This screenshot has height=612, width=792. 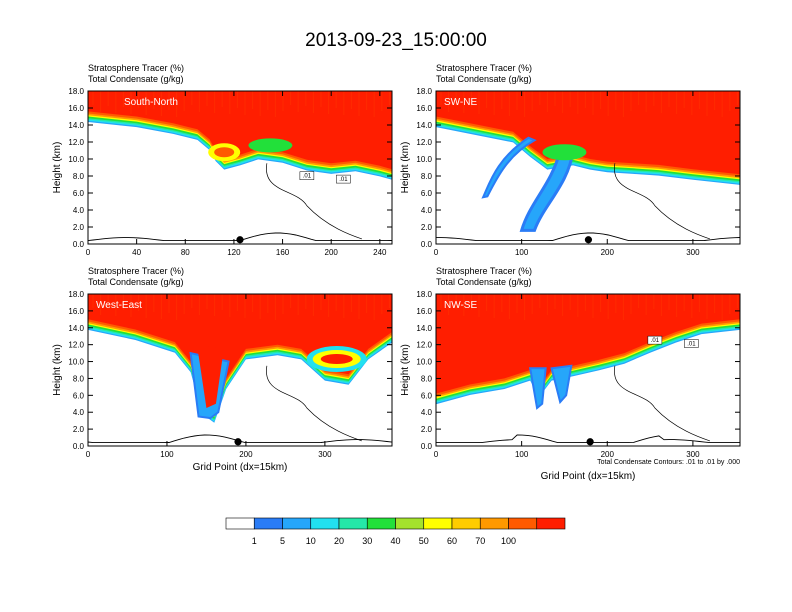 What do you see at coordinates (282, 541) in the screenshot?
I see `colorbar-label: 5` at bounding box center [282, 541].